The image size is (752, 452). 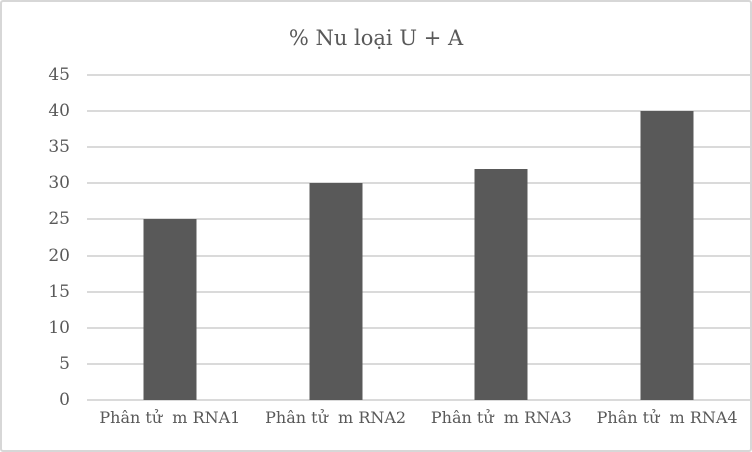 I want to click on y-axis-tick-labels: 0 5 10 15 20 25 30 35 40 45, so click(x=36, y=237).